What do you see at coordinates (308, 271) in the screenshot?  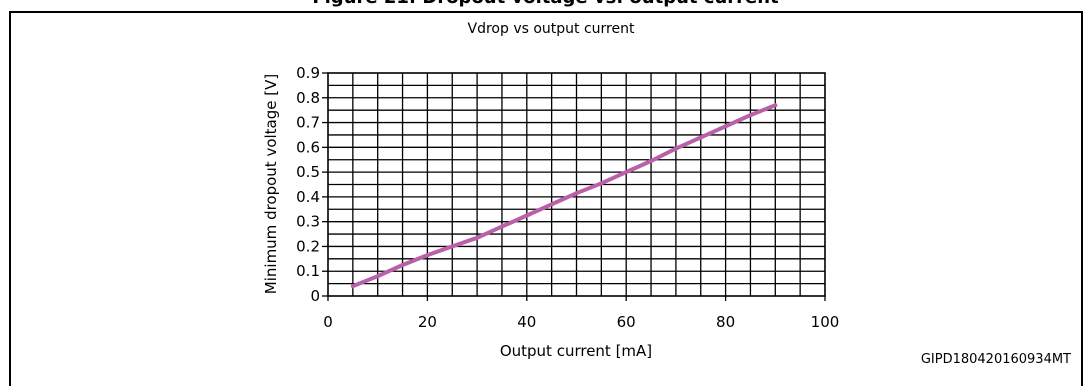 I see `y-tick-label: 0.1` at bounding box center [308, 271].